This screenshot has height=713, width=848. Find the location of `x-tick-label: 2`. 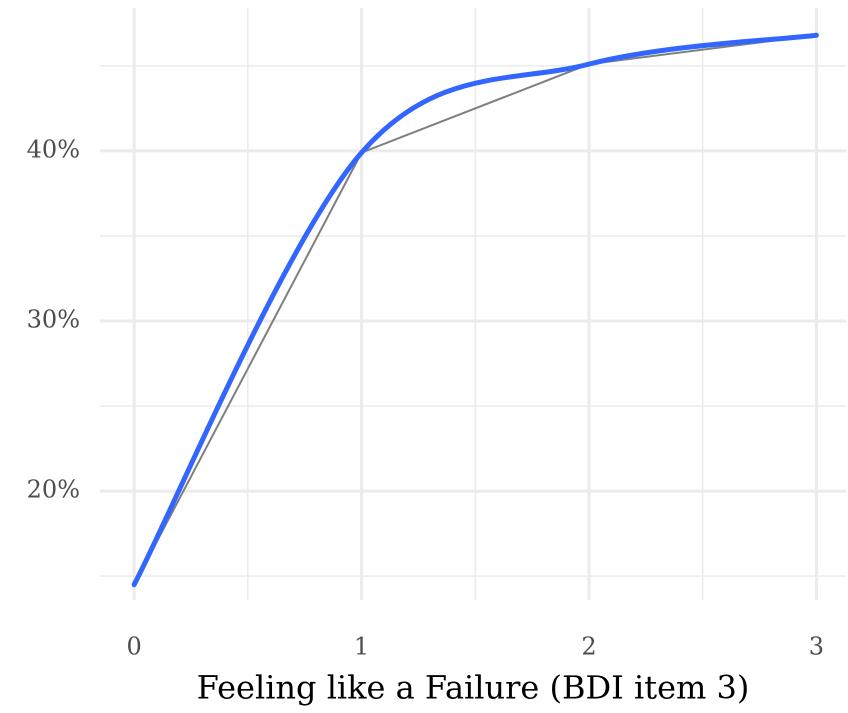

x-tick-label: 2 is located at coordinates (588, 647).